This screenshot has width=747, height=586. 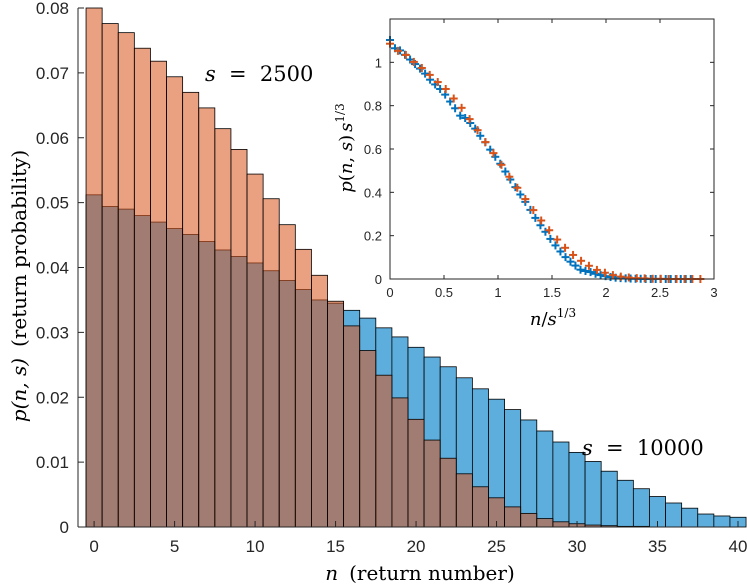 I want to click on inset-y-tick-label-5: 1, so click(x=378, y=62).